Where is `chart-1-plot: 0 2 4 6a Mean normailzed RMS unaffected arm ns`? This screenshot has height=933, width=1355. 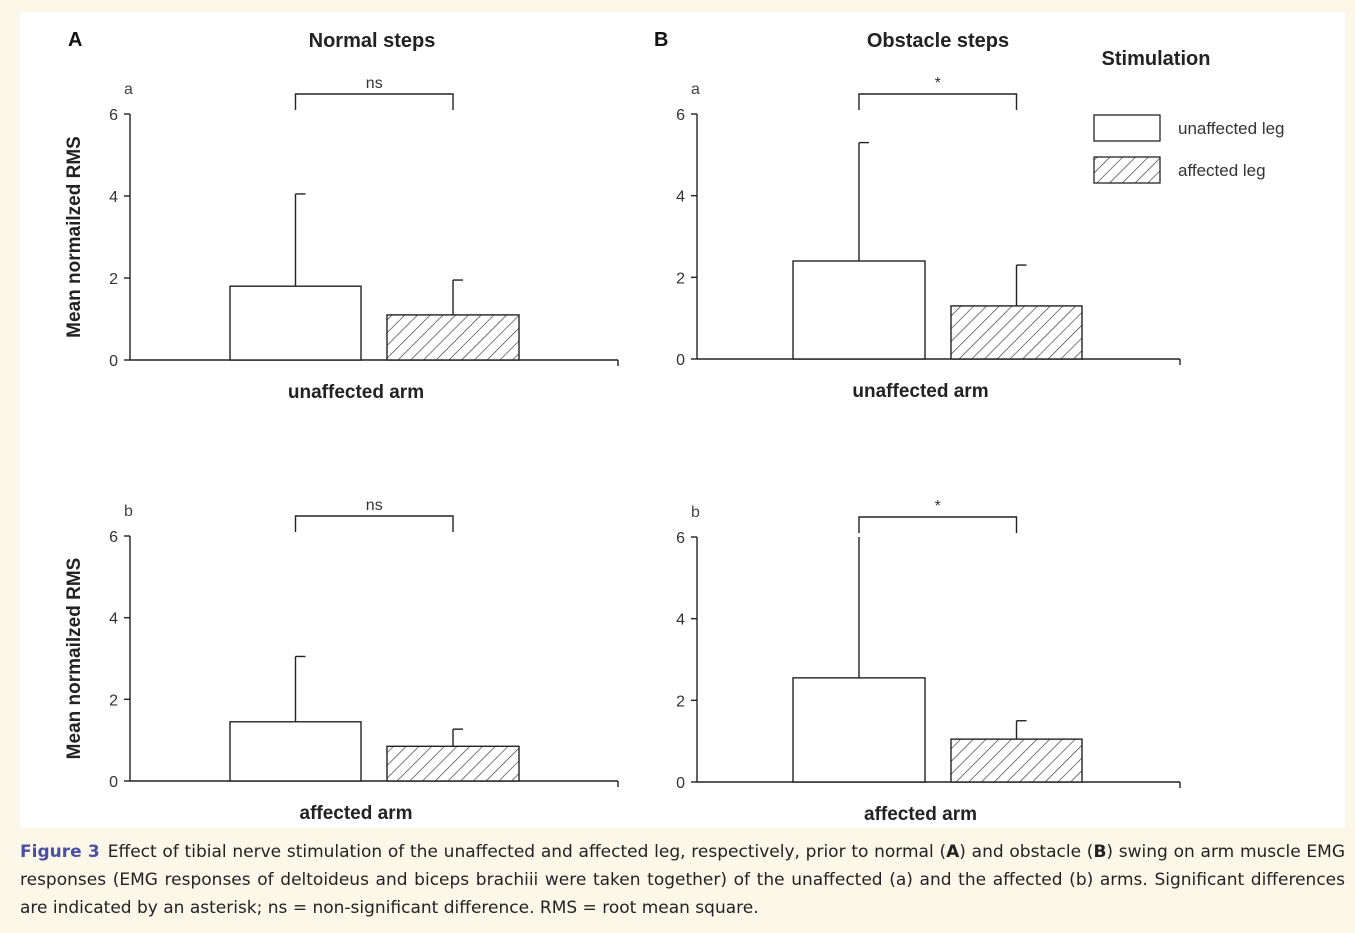 chart-1-plot: 0 2 4 6a Mean normailzed RMS unaffected arm ns is located at coordinates (341, 239).